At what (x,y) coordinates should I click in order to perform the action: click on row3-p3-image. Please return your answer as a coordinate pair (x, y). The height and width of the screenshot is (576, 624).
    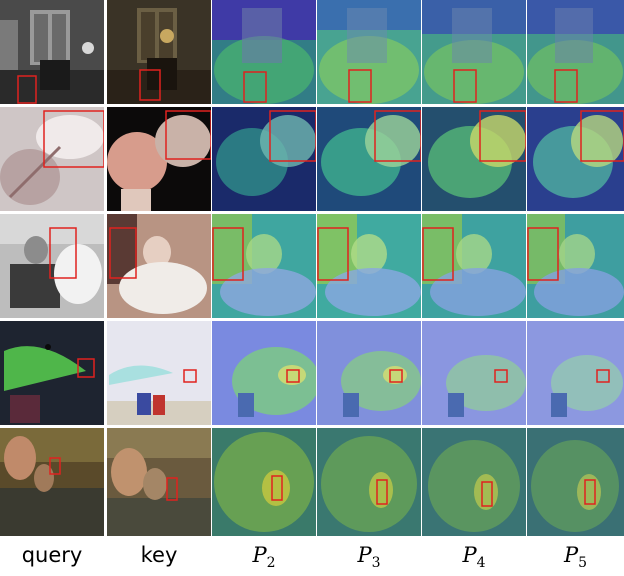
    Looking at the image, I should click on (369, 266).